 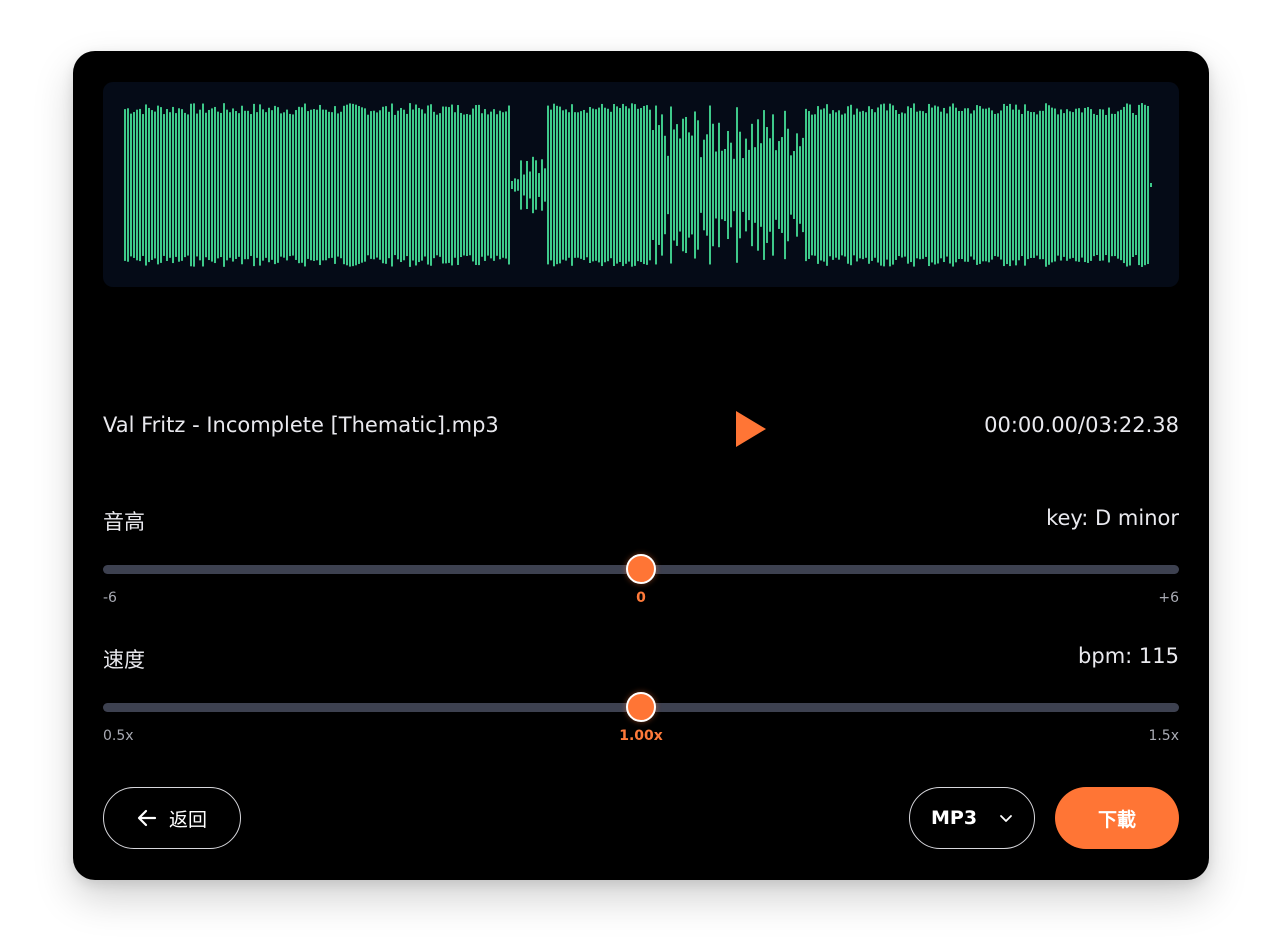 I want to click on play-button, so click(x=750, y=429).